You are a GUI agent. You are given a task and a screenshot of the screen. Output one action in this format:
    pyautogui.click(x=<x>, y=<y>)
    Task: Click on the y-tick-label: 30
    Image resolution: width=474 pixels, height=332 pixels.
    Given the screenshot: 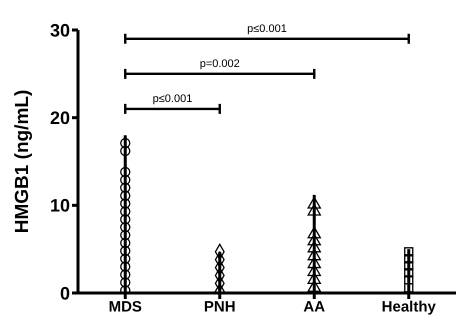 What is the action you would take?
    pyautogui.click(x=60, y=30)
    